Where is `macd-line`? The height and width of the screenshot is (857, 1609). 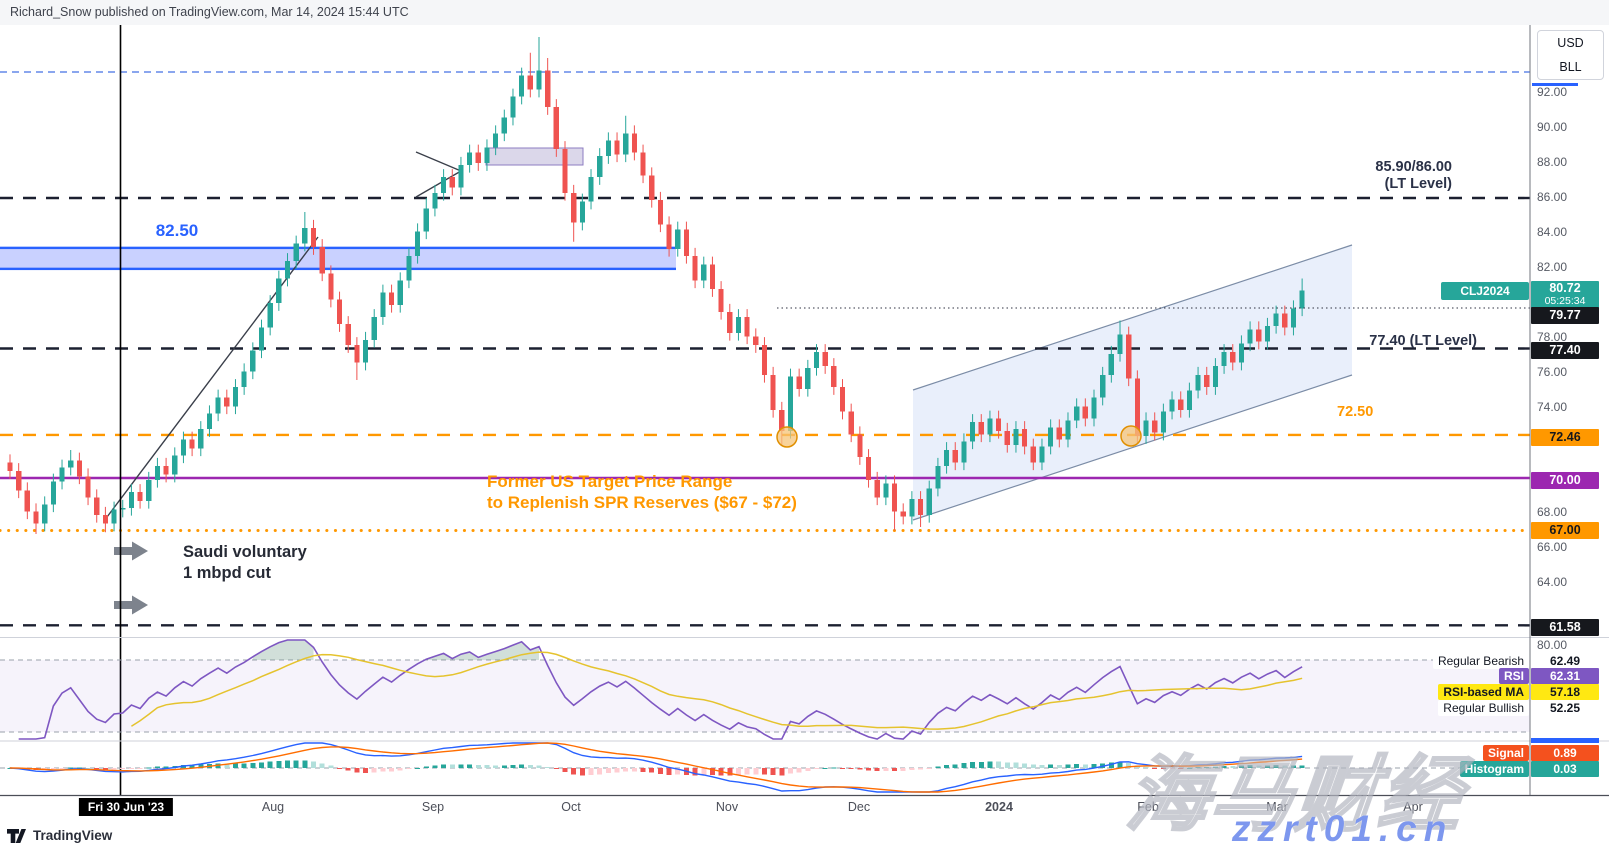 macd-line is located at coordinates (656, 767).